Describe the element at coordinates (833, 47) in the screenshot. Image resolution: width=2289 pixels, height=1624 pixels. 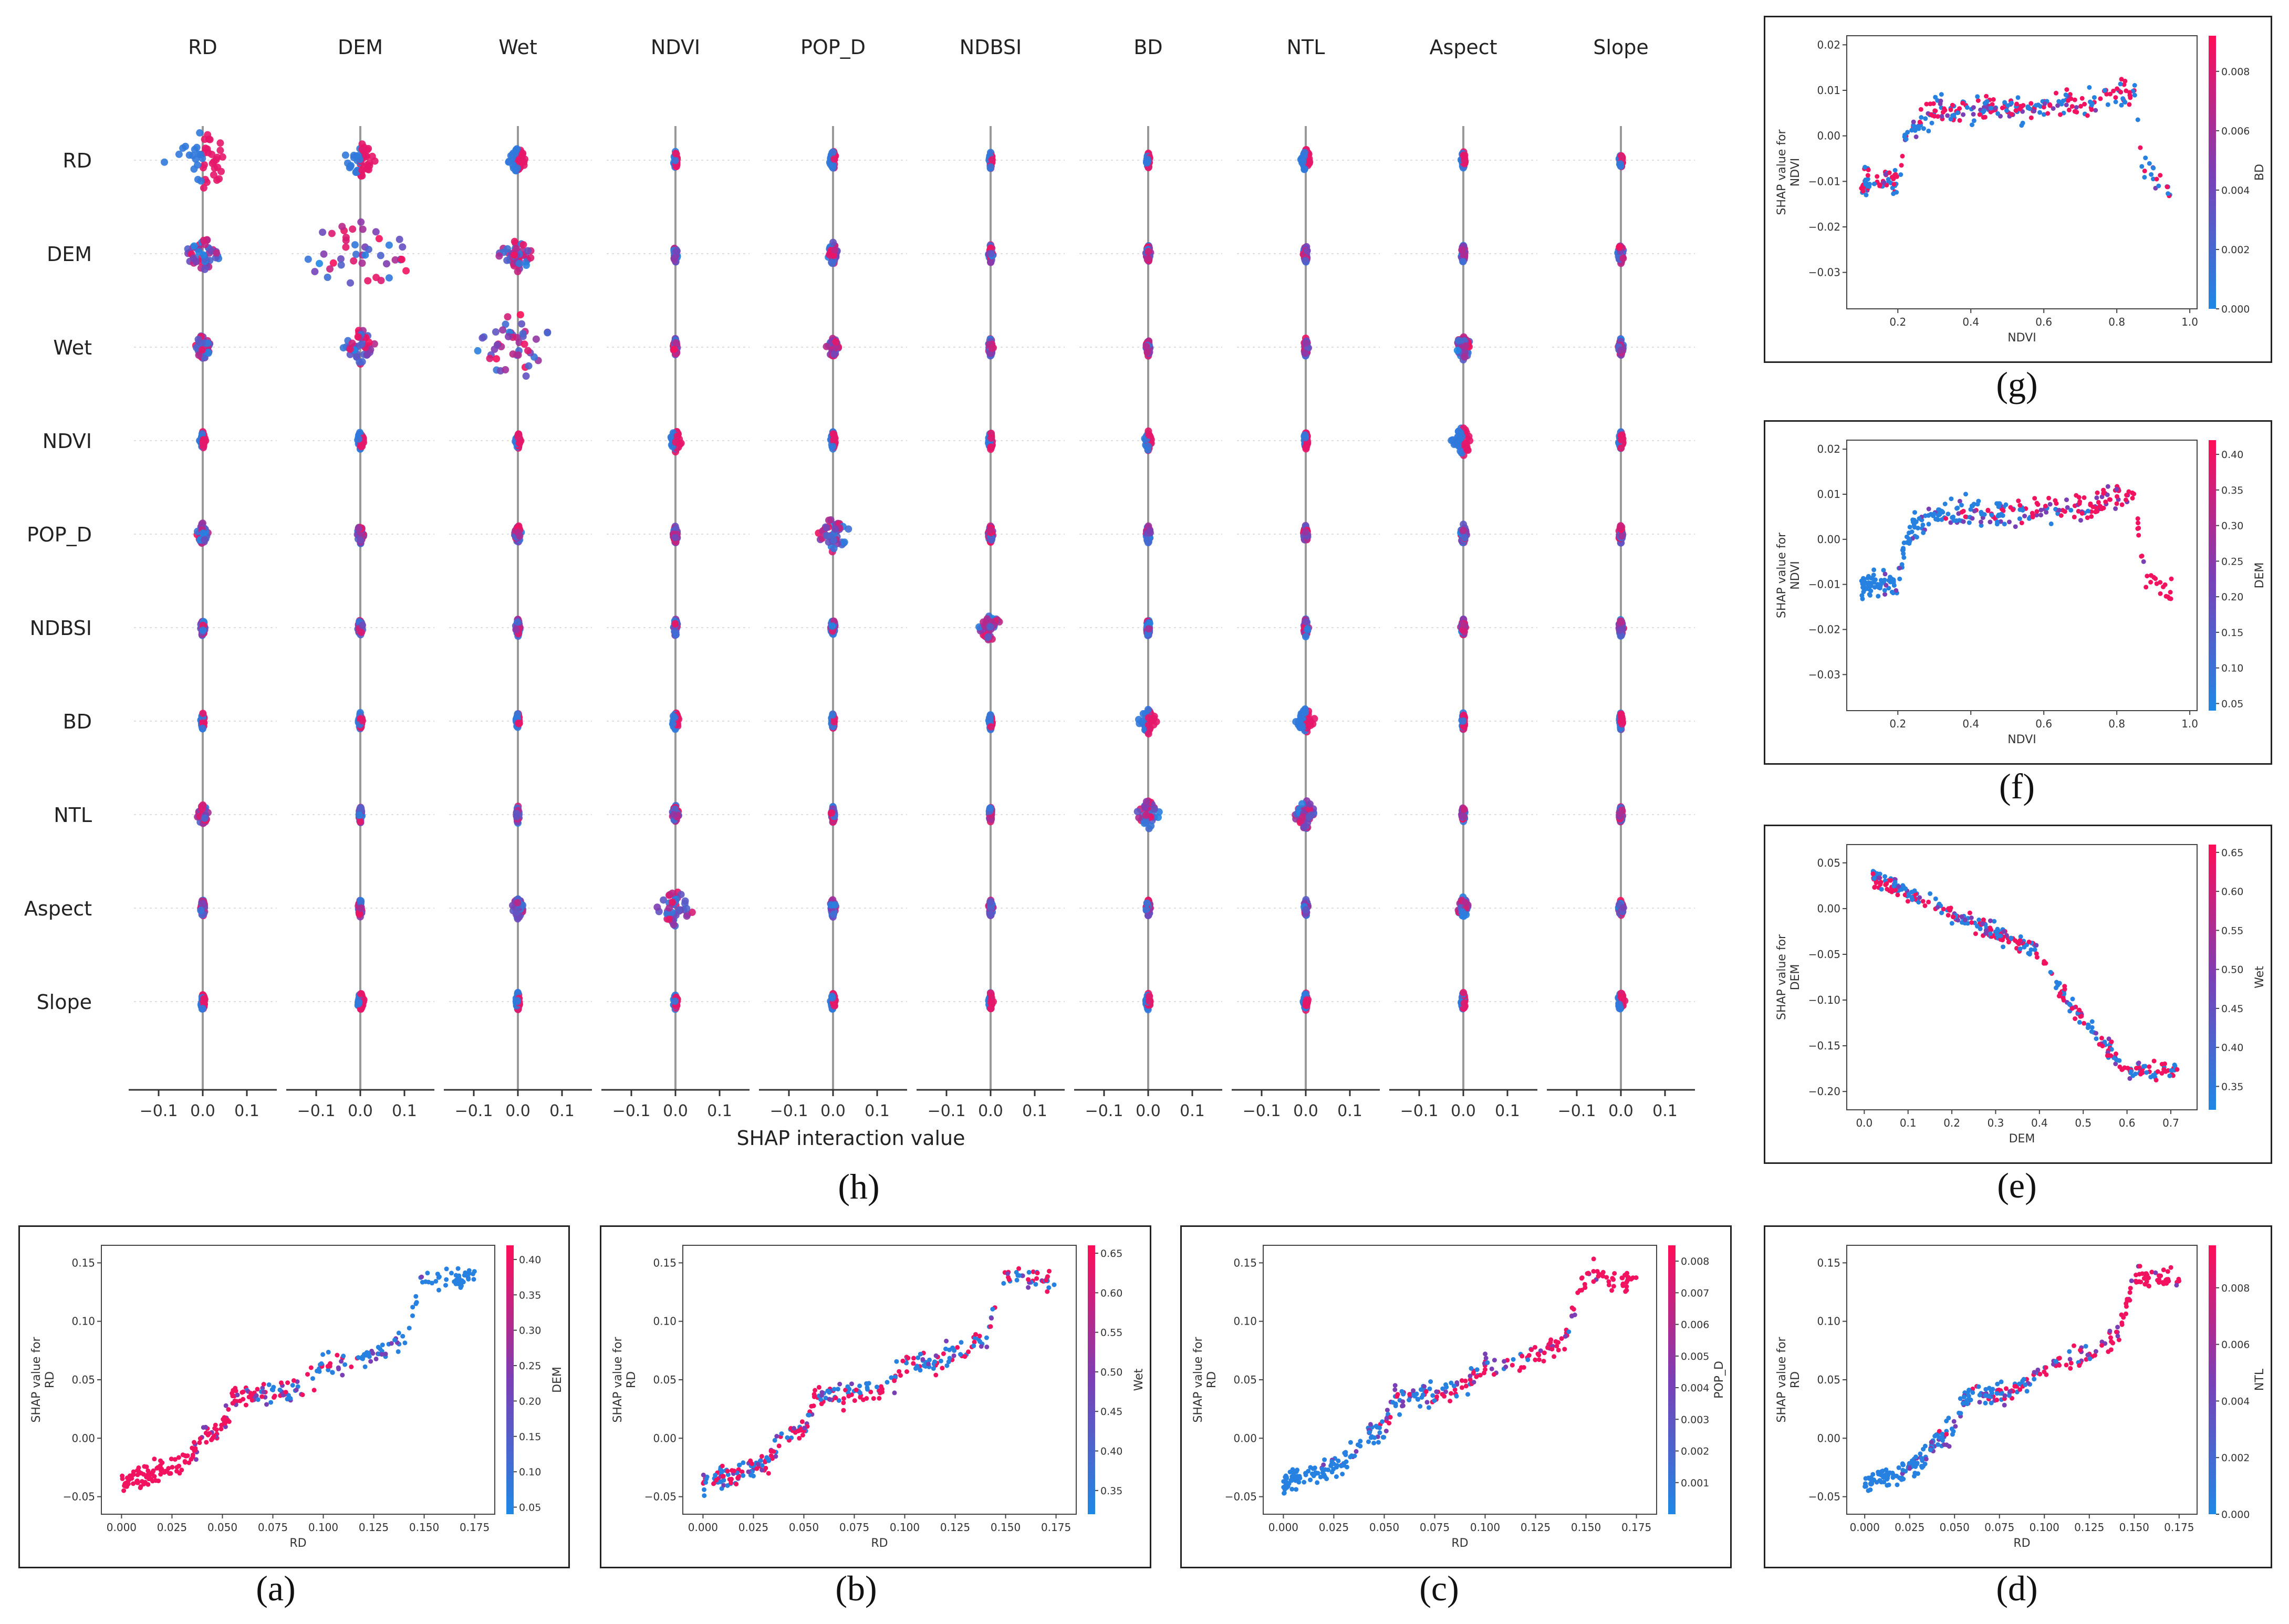
I see `column-label-pop_d: POP_D` at that location.